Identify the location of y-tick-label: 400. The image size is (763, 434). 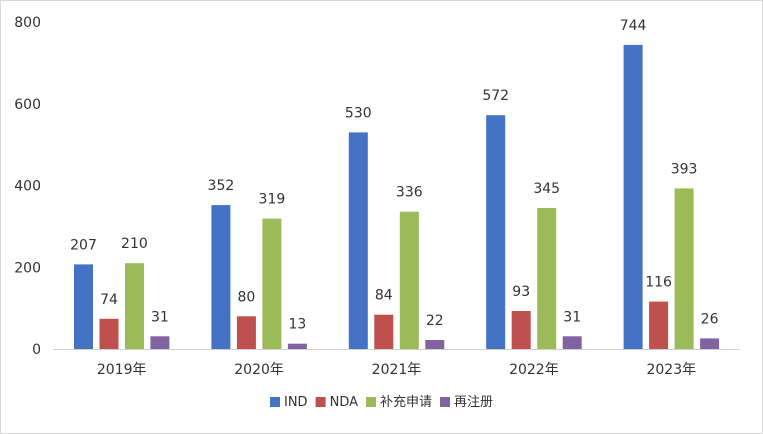
(27, 187).